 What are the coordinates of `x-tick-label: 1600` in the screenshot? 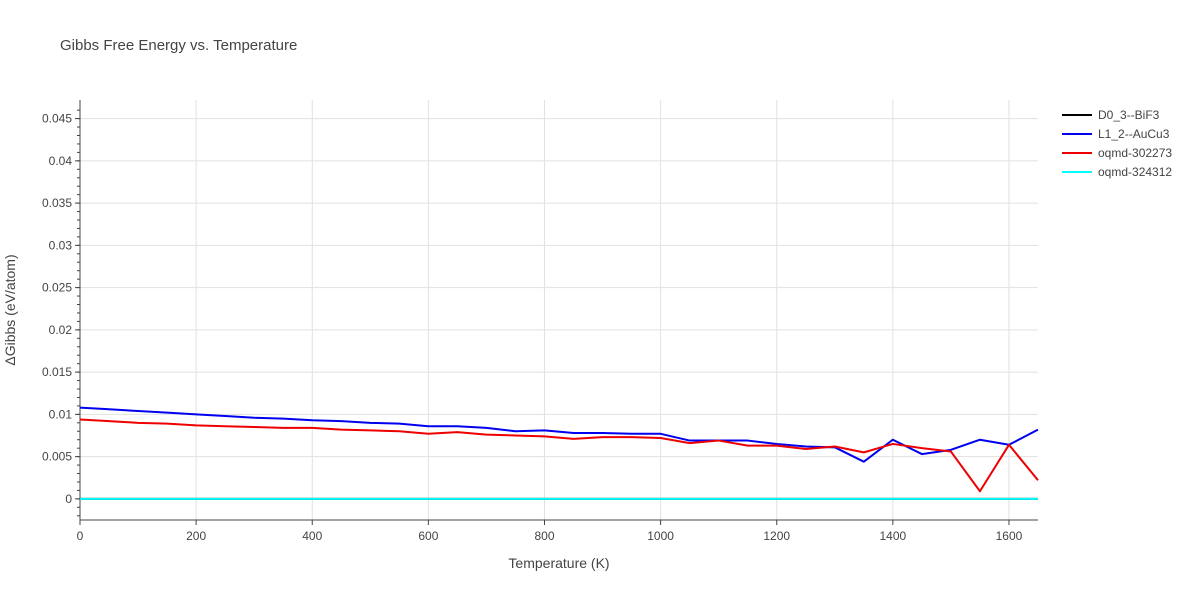 It's located at (1009, 536).